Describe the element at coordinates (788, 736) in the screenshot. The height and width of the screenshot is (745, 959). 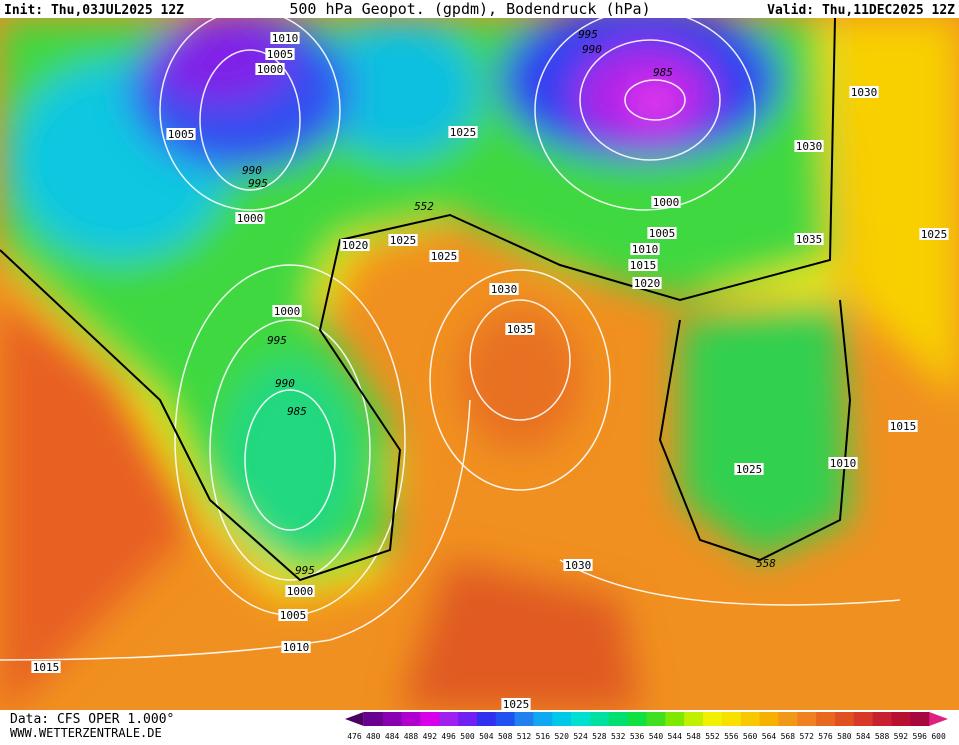
I see `scale-label: 568` at that location.